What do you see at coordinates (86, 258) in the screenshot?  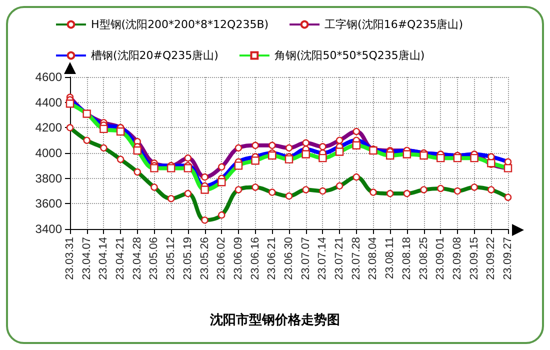 I see `x-tick-label: 23.04.07` at bounding box center [86, 258].